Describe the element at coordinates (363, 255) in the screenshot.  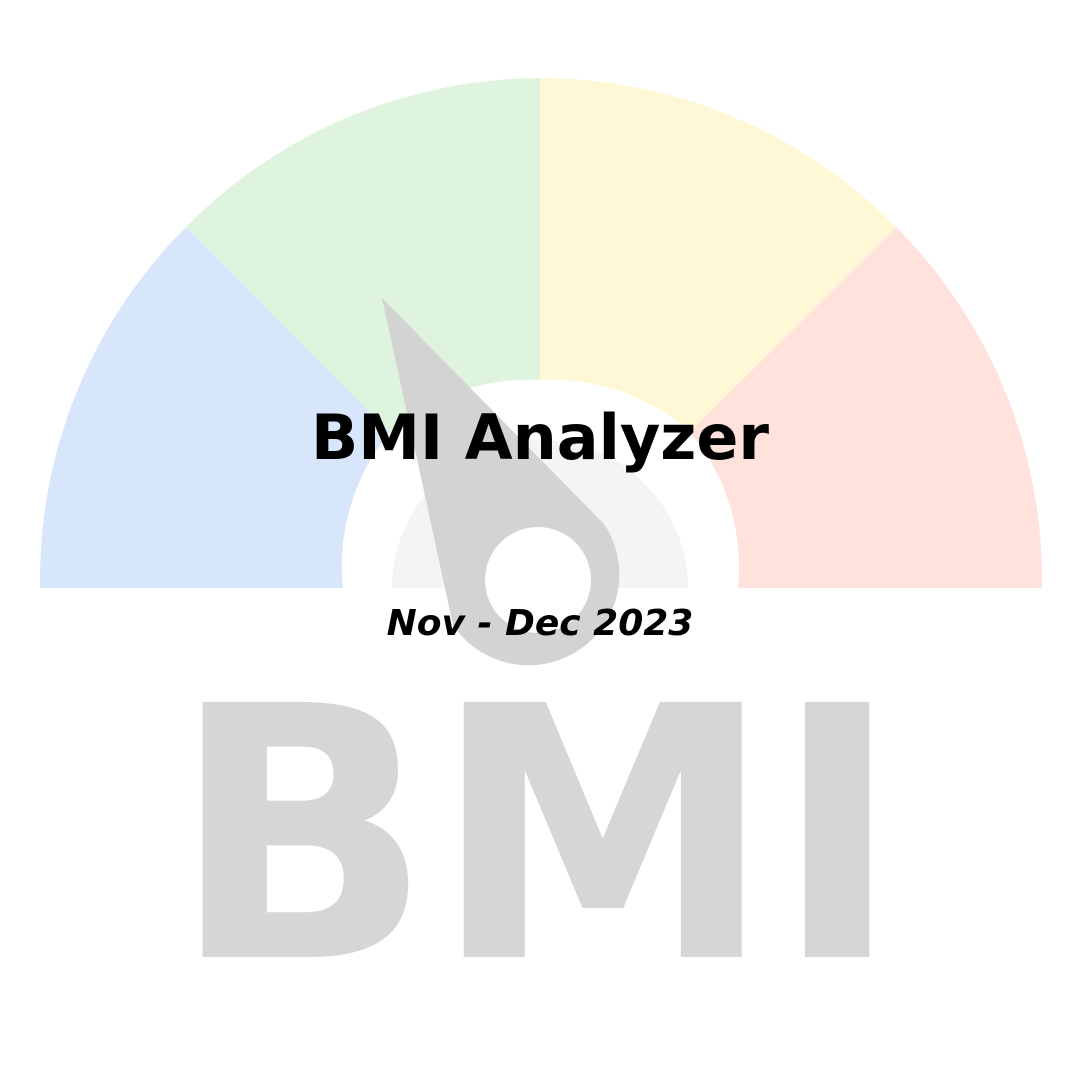
I see `gauge-segment-normal` at that location.